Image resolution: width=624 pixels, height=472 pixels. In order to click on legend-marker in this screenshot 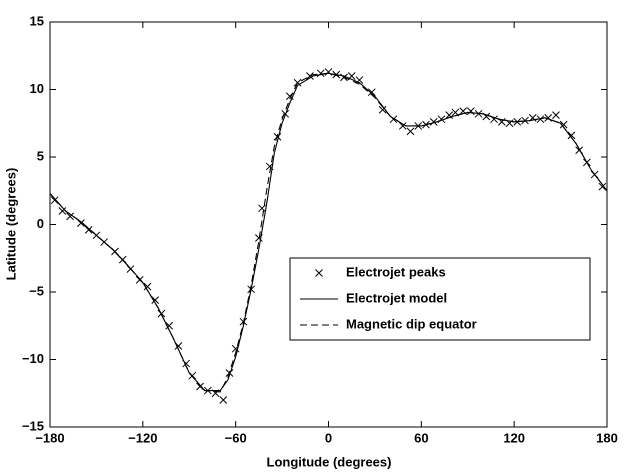, I will do `click(319, 273)`.